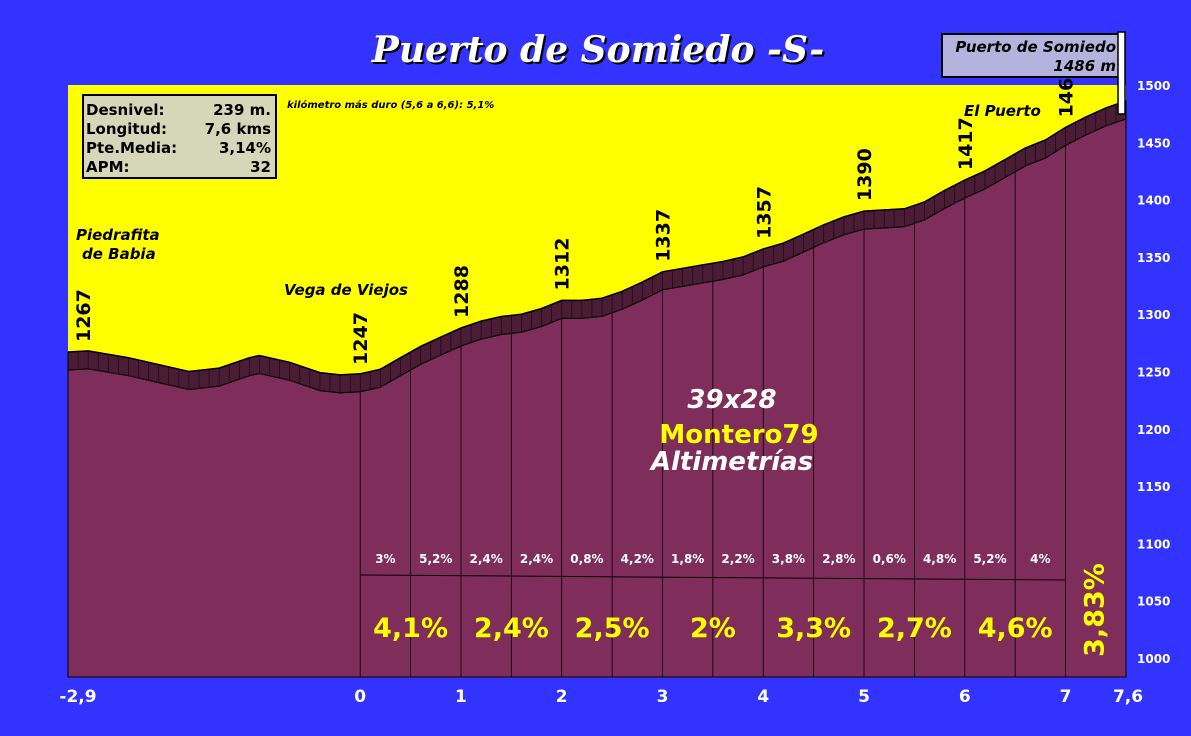 This screenshot has width=1191, height=736. I want to click on half-km-gradient-label: 0,8%, so click(586, 559).